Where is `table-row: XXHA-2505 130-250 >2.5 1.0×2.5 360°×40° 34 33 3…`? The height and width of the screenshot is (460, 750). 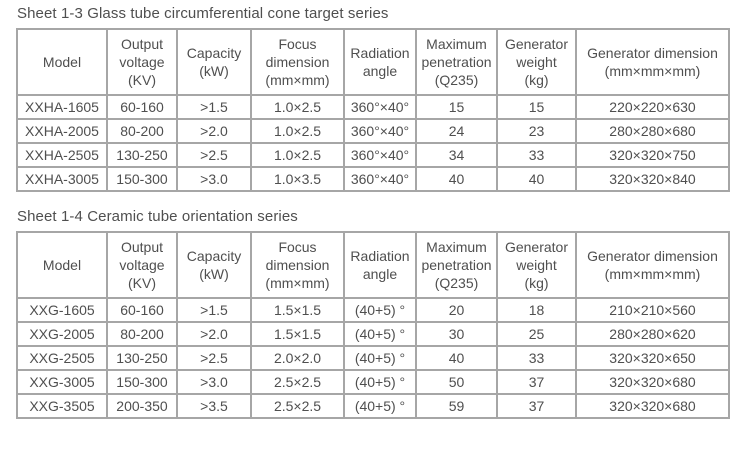
table-row: XXHA-2505 130-250 >2.5 1.0×2.5 360°×40° 34 33 3… is located at coordinates (373, 155).